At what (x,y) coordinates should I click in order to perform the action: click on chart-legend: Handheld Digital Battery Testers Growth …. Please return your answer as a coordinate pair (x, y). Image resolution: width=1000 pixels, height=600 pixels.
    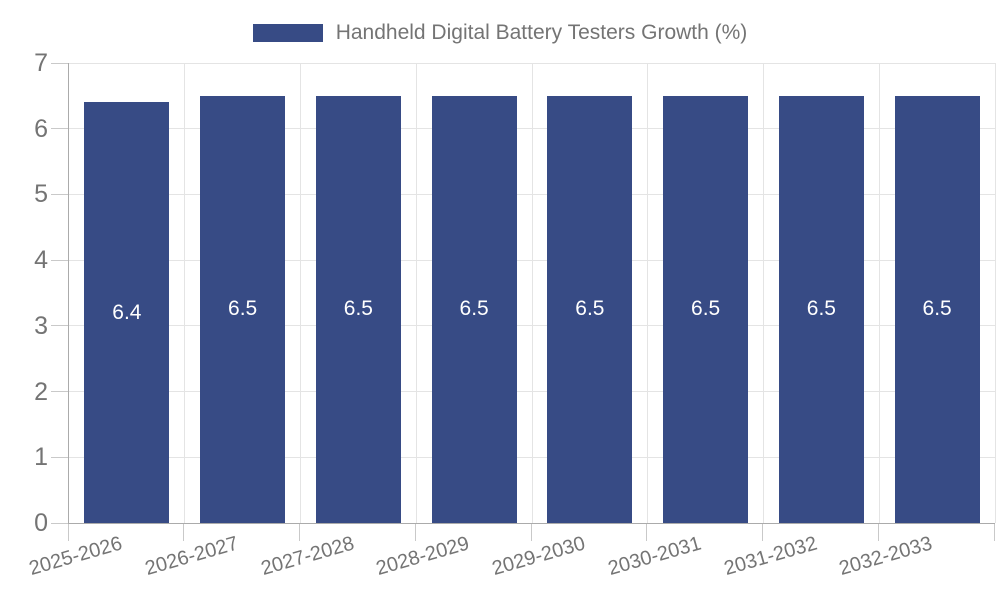
    Looking at the image, I should click on (500, 33).